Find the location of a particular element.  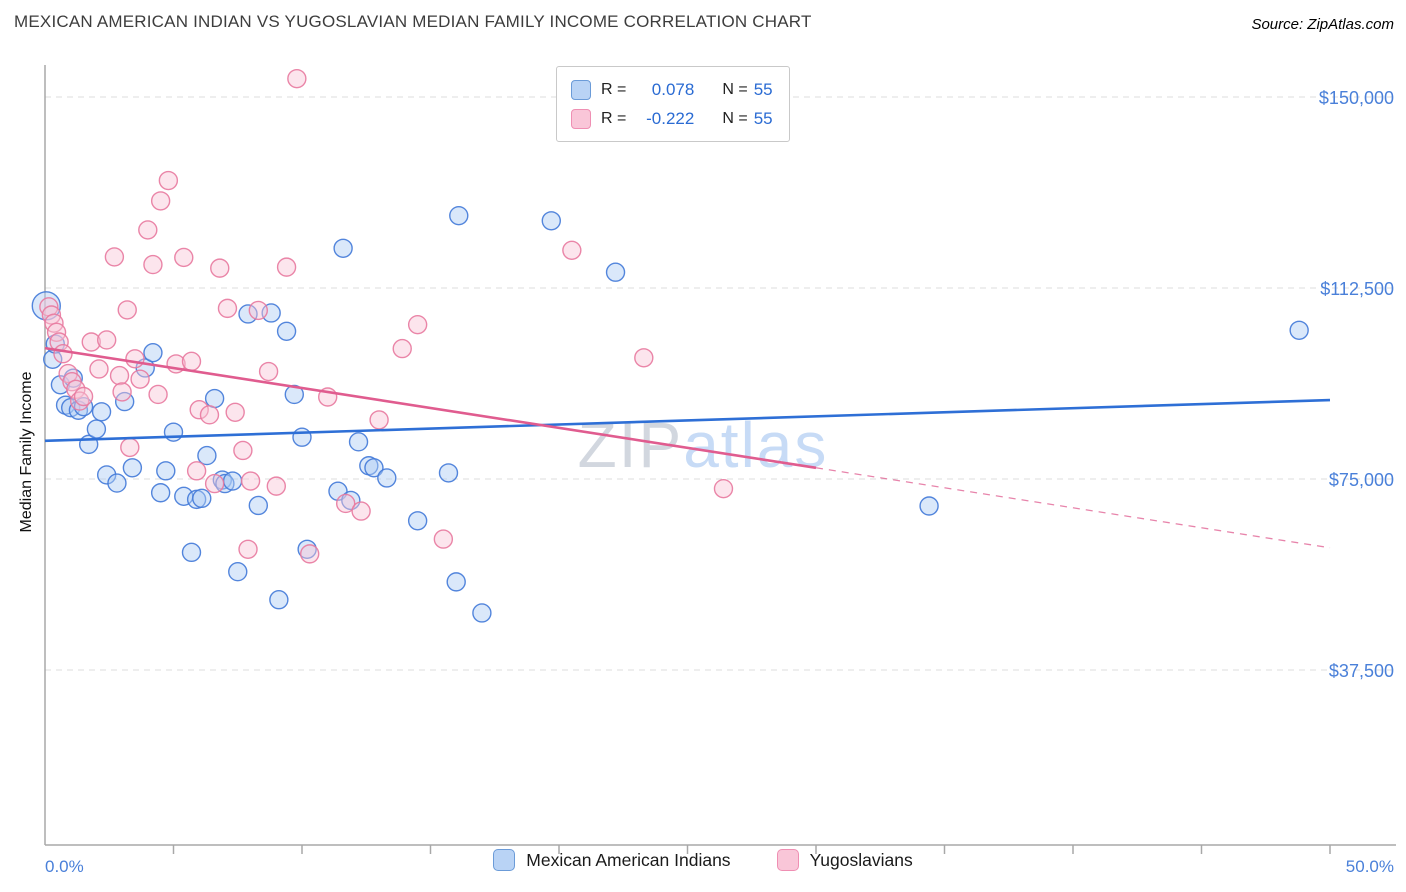

source-label: Source: ZipAtlas.com is located at coordinates (1322, 24).